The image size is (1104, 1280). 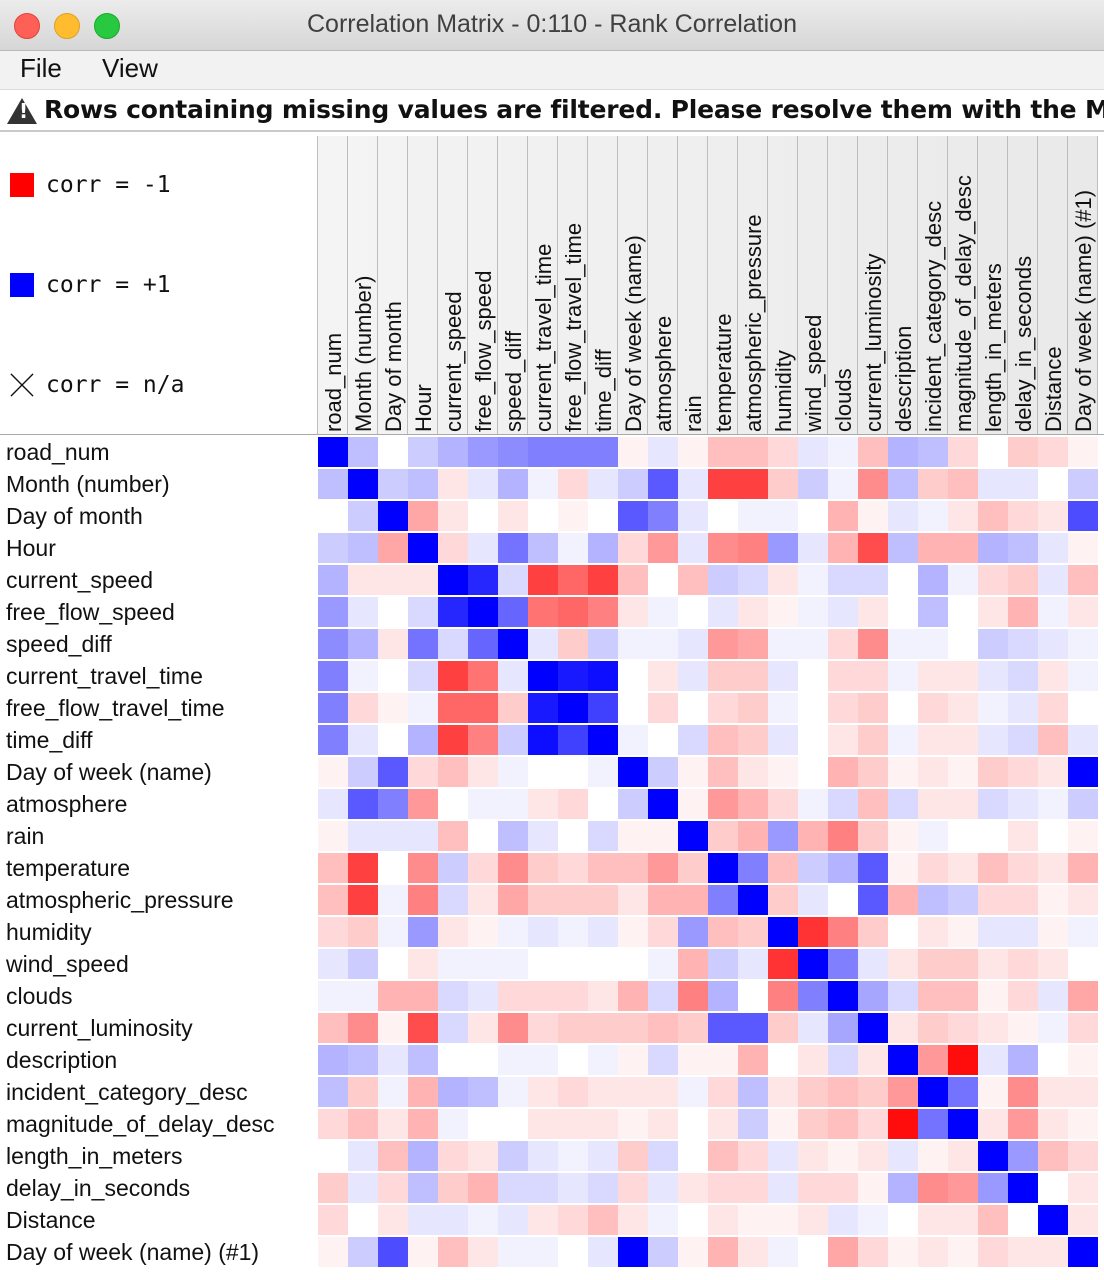 I want to click on row-header-label: current_speed, so click(x=80, y=580).